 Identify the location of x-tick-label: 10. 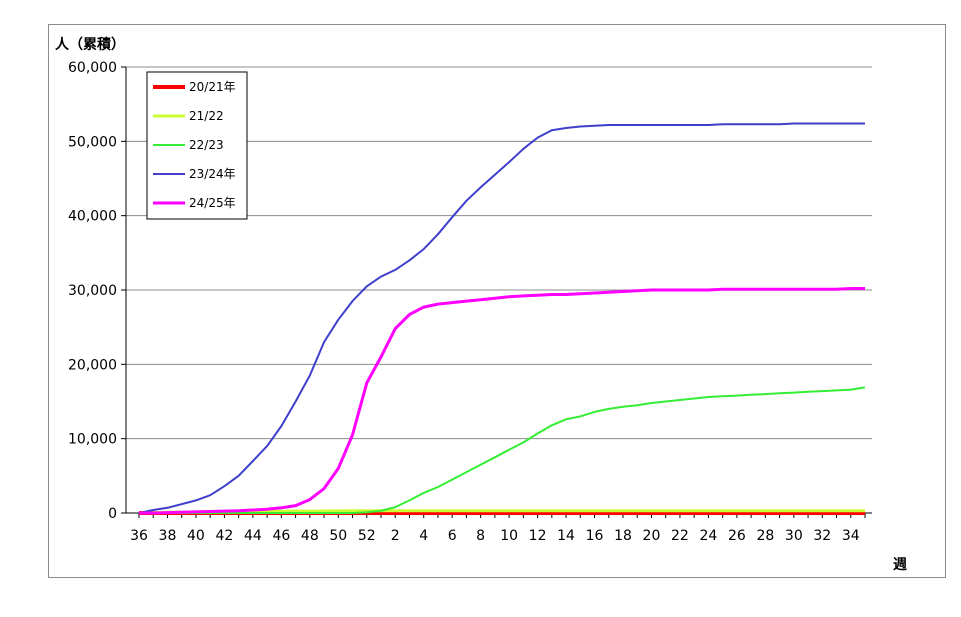
(509, 536).